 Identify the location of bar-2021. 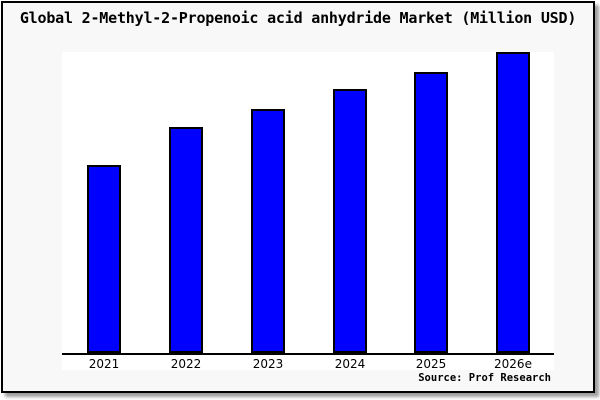
(104, 259).